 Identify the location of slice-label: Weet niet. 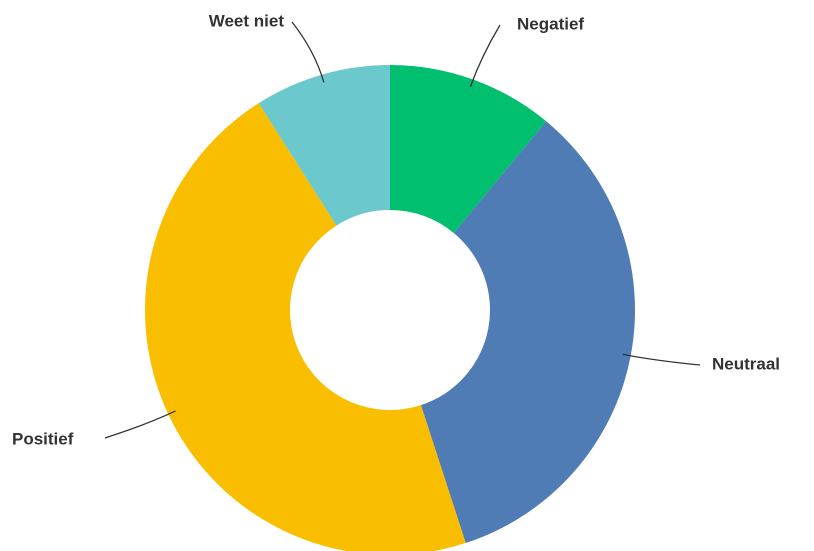
(247, 20).